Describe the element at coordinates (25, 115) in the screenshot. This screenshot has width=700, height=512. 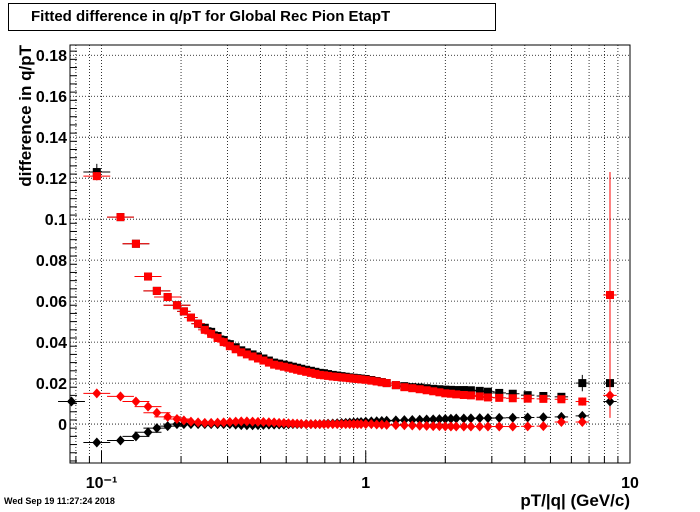
I see `y-axis-label: difference in q/pT` at that location.